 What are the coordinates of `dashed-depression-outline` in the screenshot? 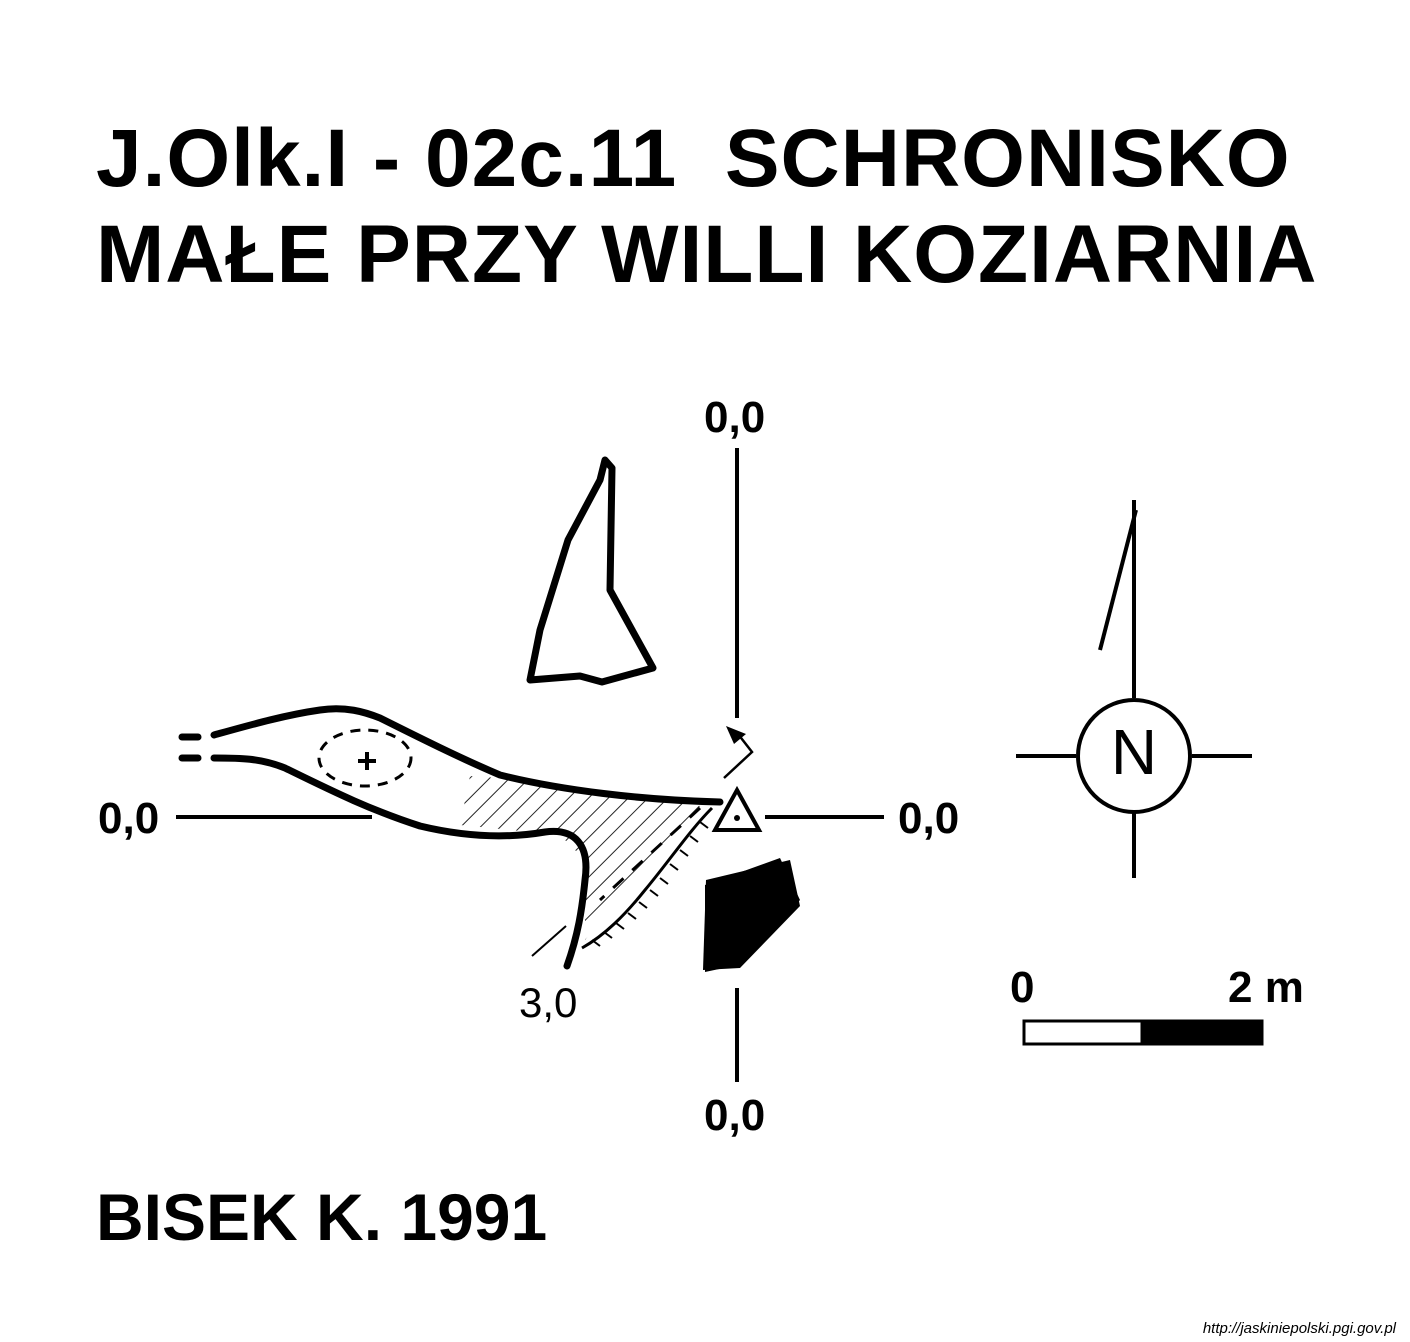 It's located at (365, 758).